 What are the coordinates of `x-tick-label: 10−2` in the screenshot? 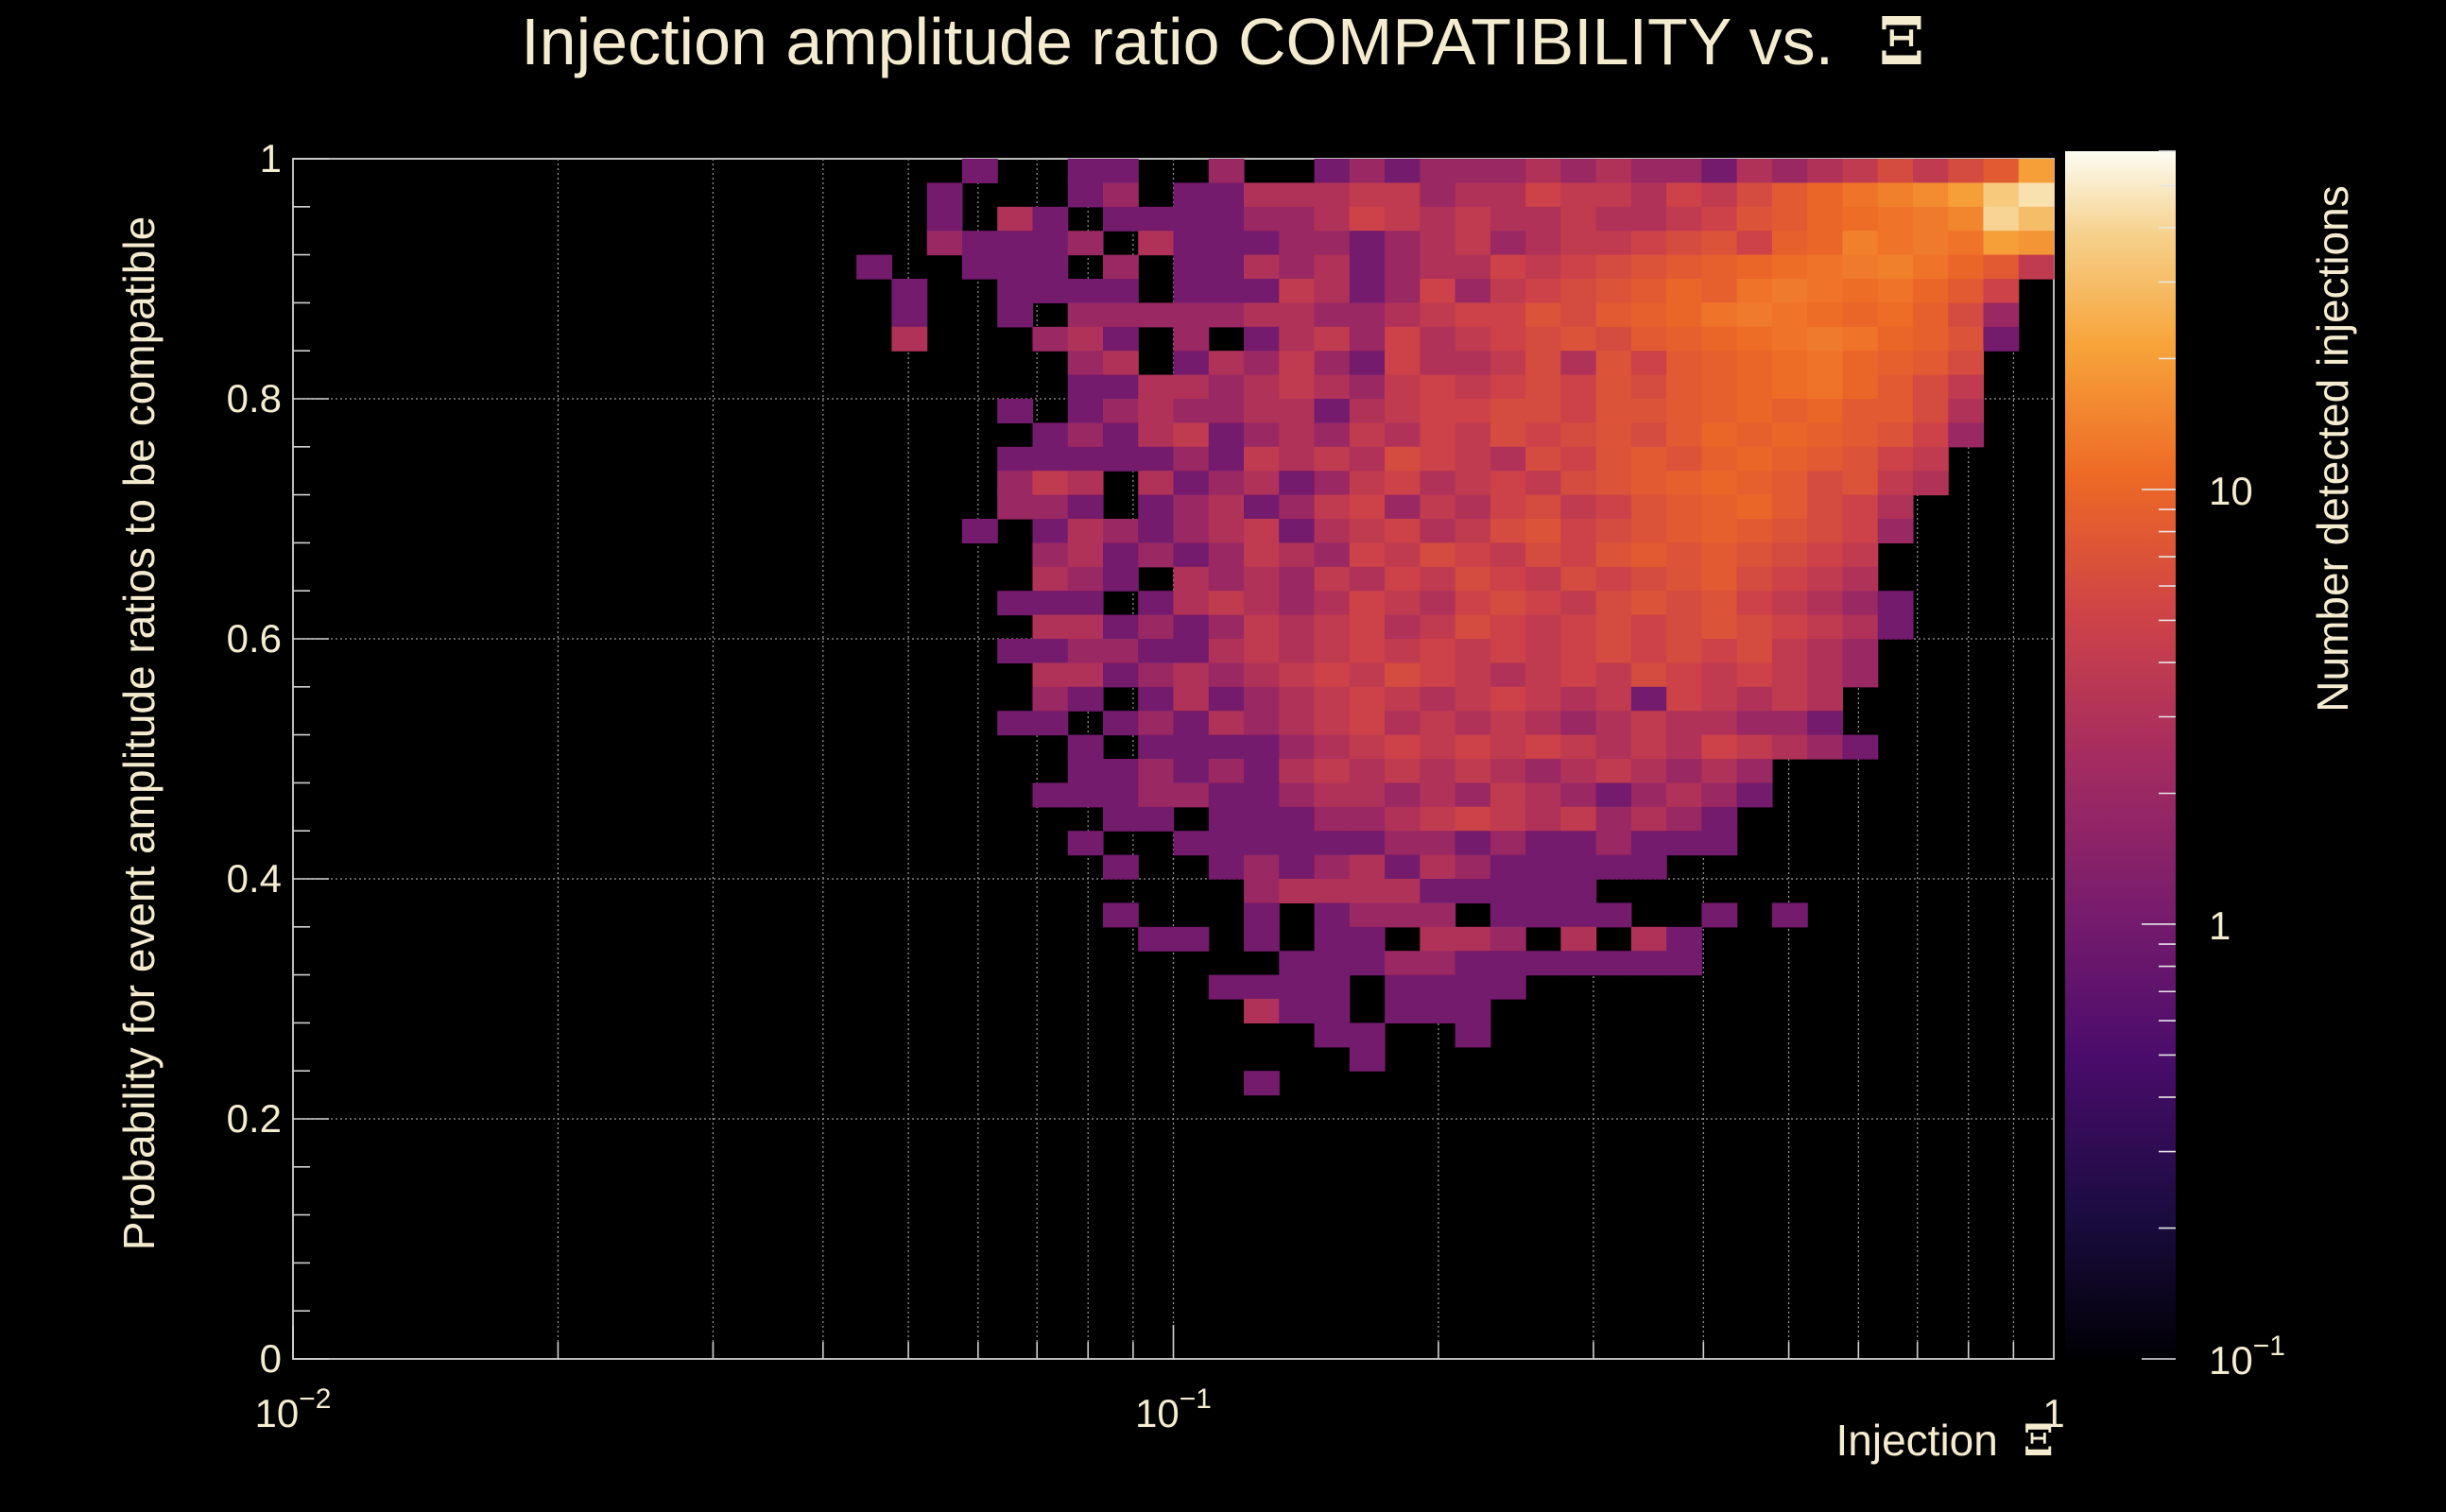 It's located at (293, 1409).